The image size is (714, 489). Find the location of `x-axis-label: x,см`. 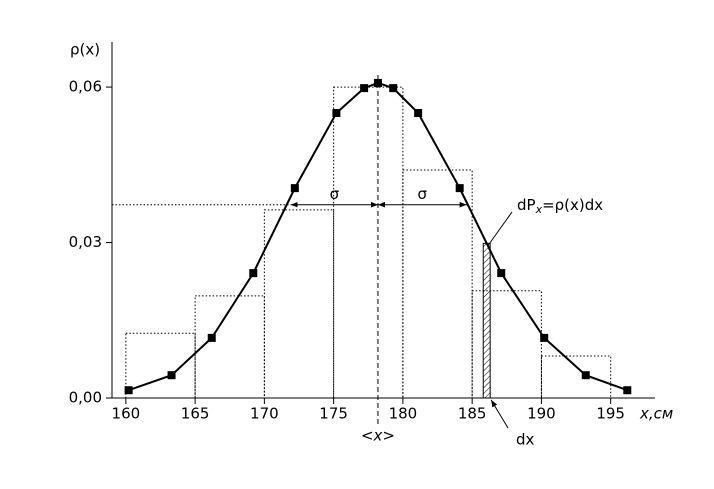

x-axis-label: x,см is located at coordinates (656, 414).